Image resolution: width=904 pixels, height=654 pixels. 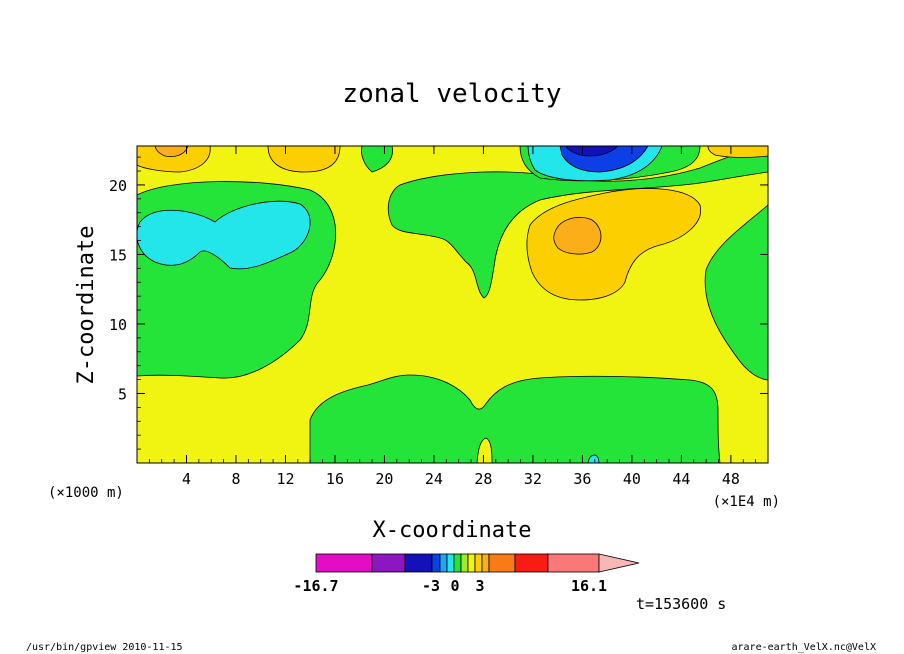 What do you see at coordinates (174, 159) in the screenshot?
I see `contour-region-orange-topleft` at bounding box center [174, 159].